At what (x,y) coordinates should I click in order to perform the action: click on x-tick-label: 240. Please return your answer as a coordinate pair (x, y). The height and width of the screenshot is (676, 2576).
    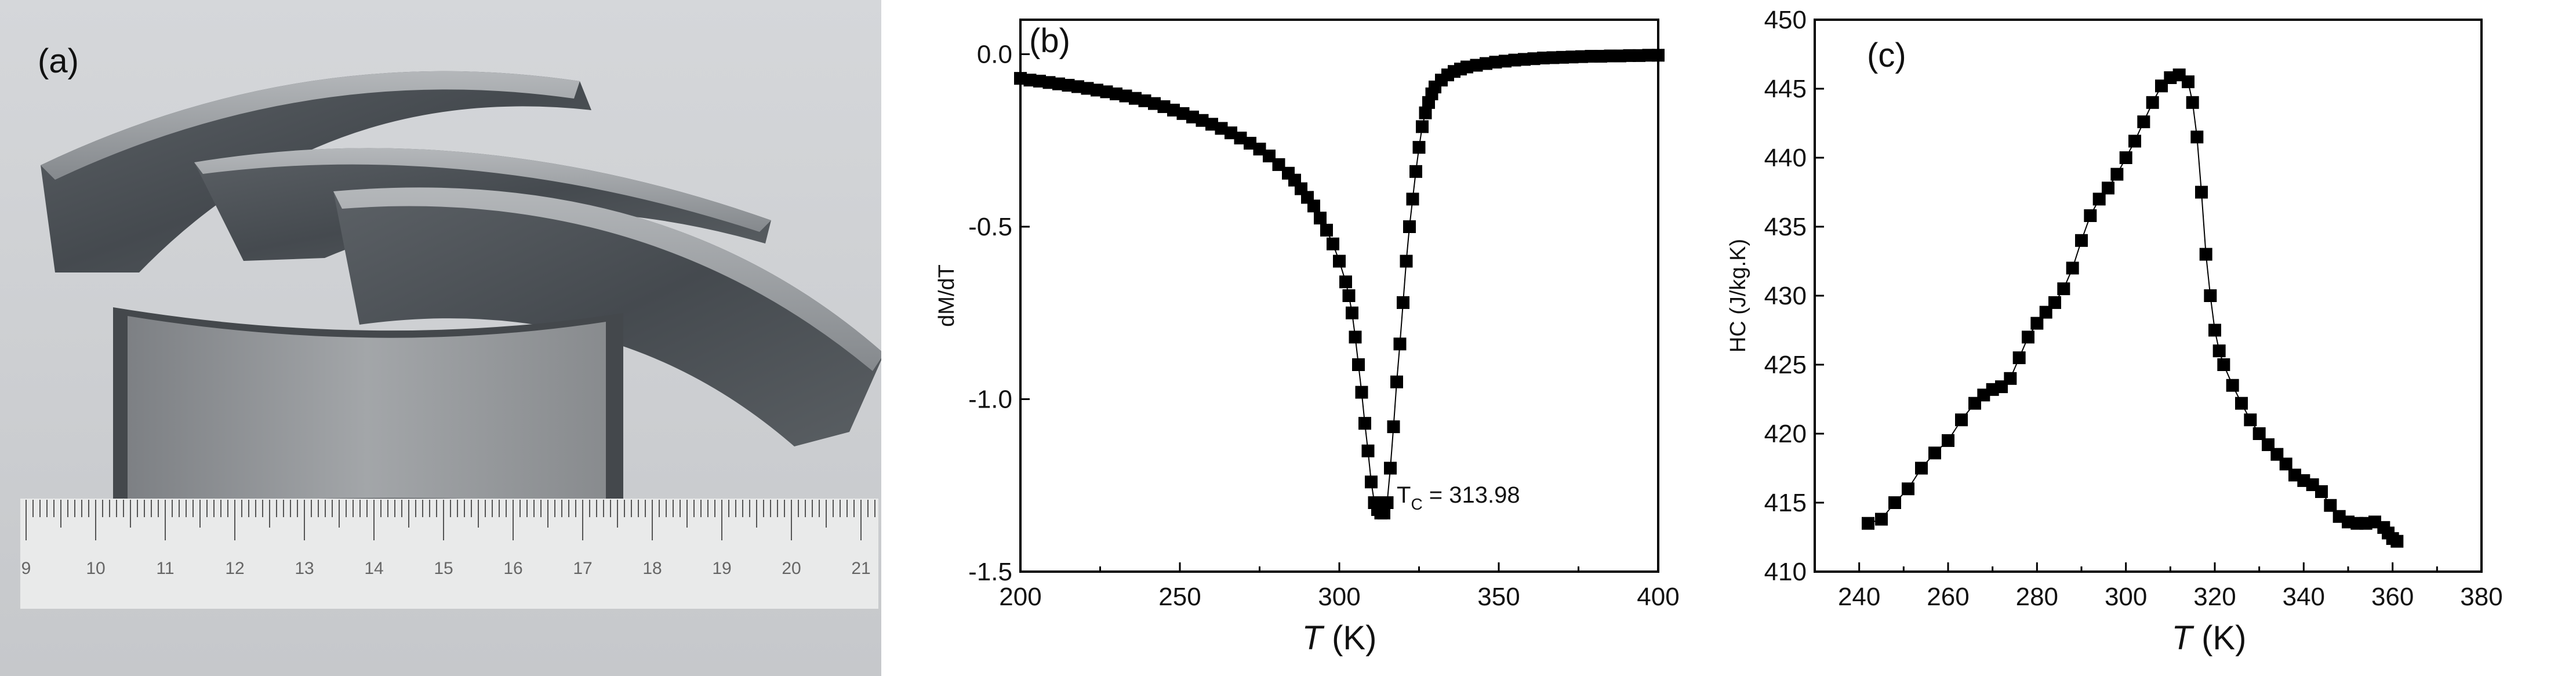
    Looking at the image, I should click on (1859, 597).